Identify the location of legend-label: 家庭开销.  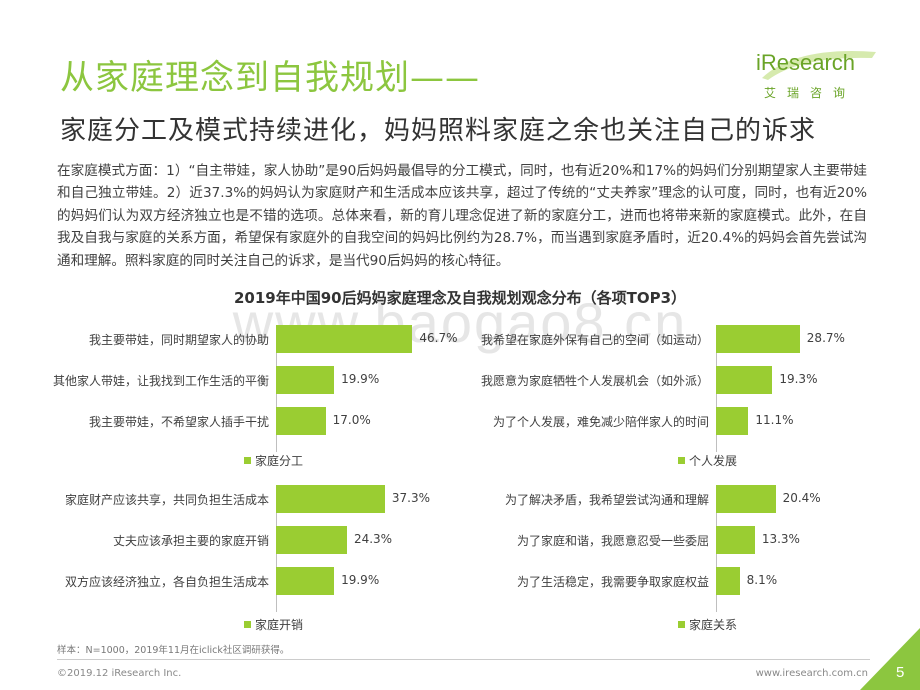
(279, 625).